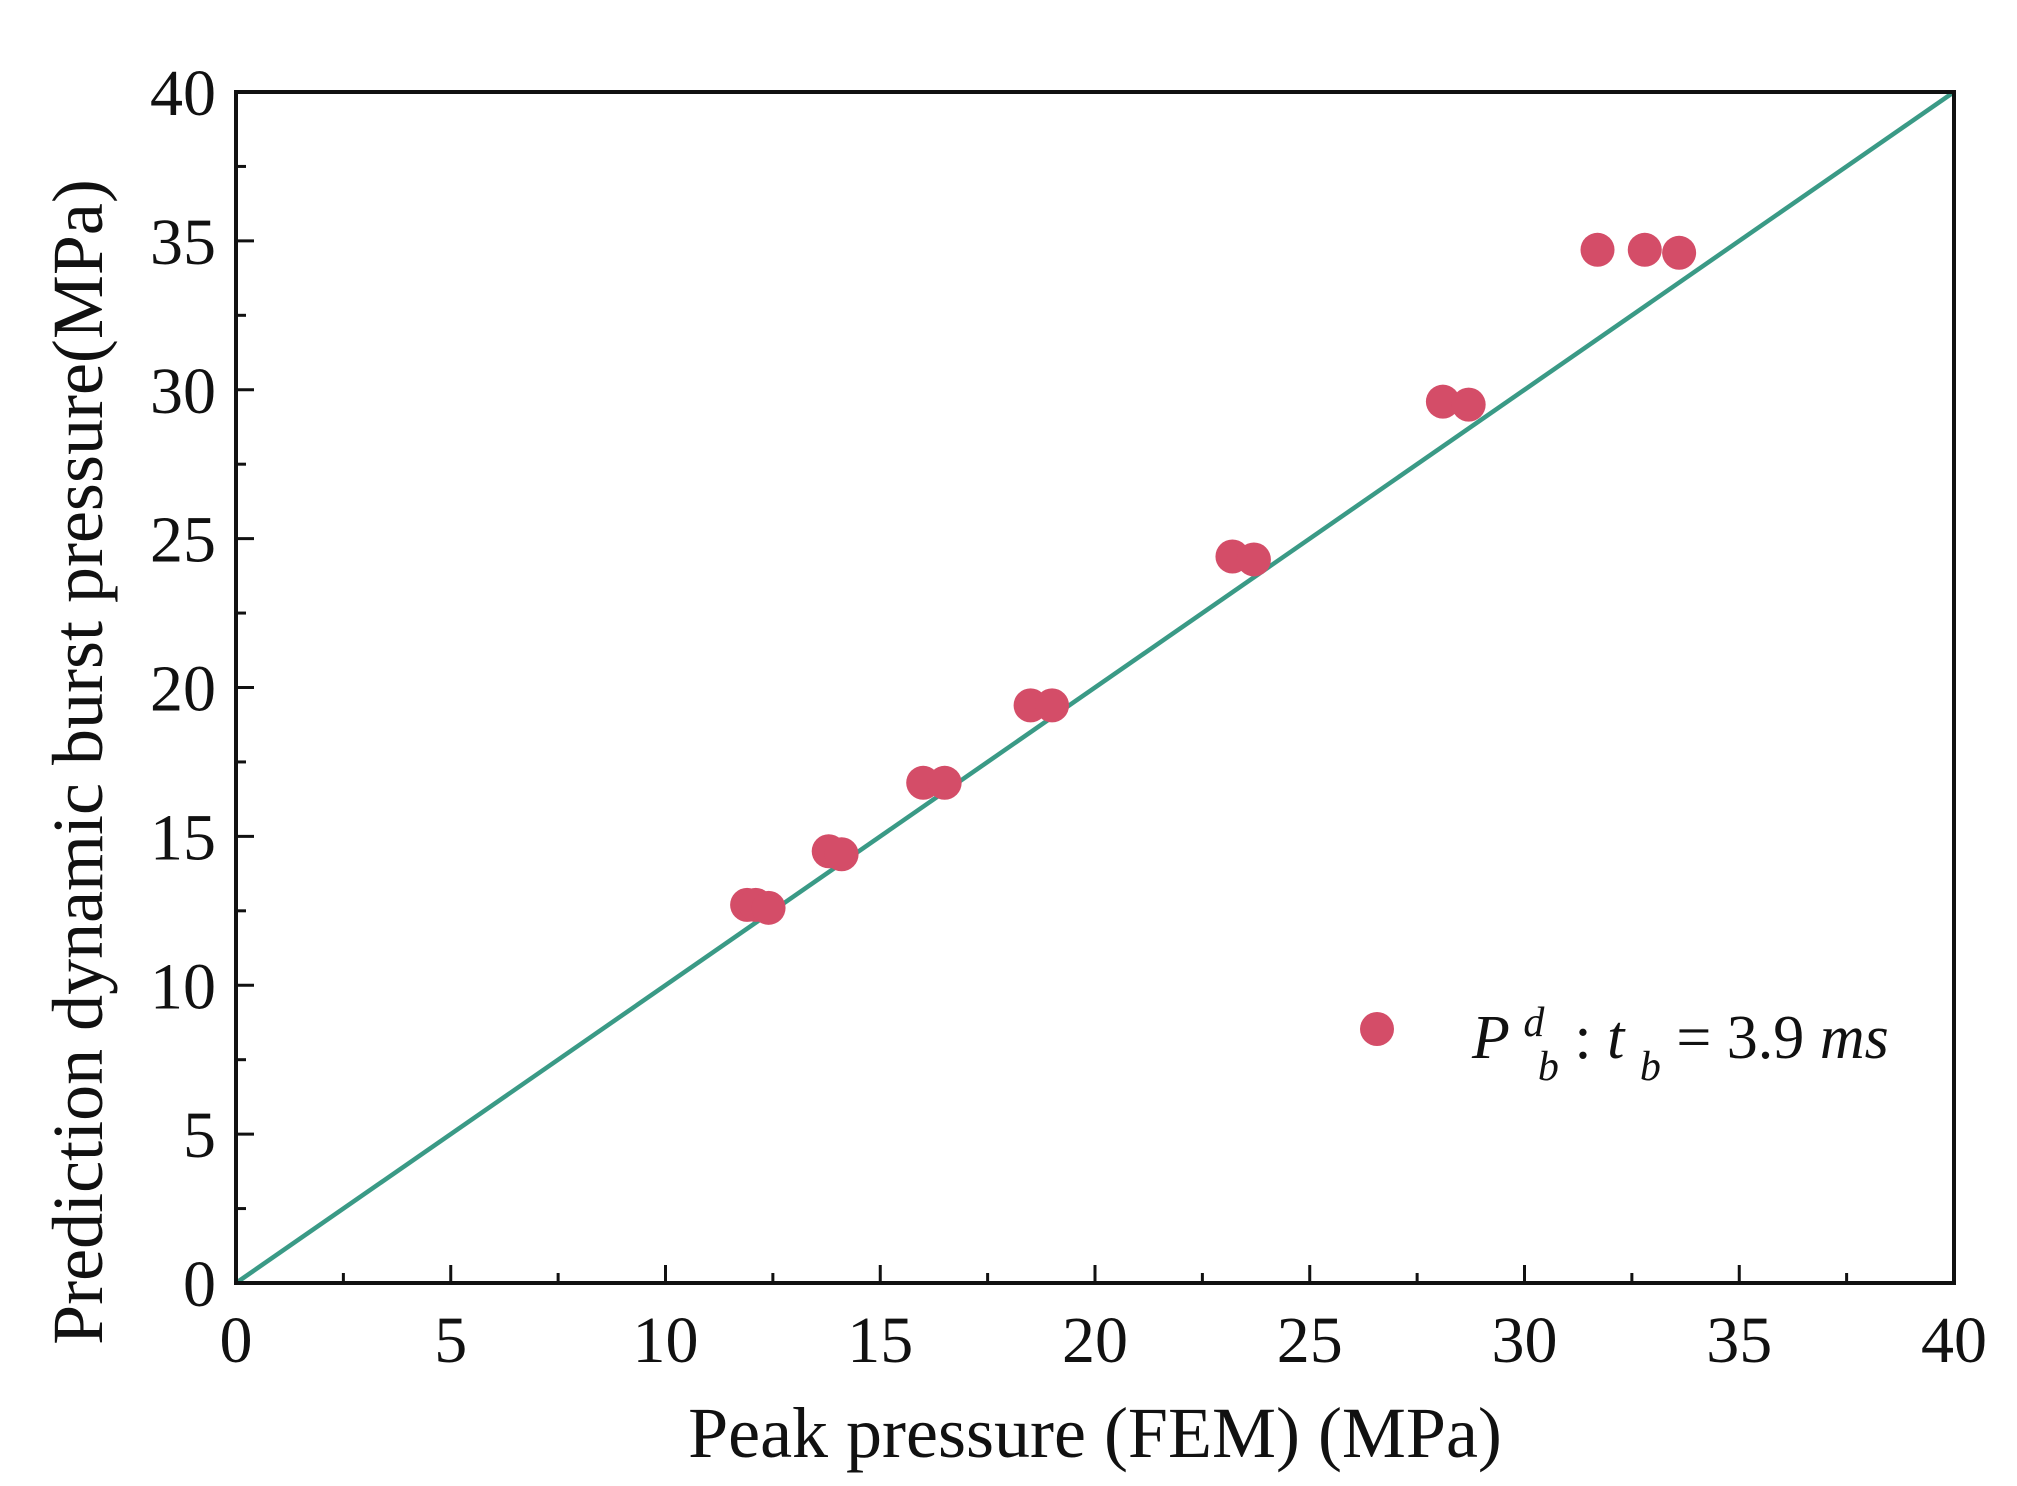 The image size is (2017, 1486). Describe the element at coordinates (1740, 1038) in the screenshot. I see `legend-equals: = 3.9` at that location.